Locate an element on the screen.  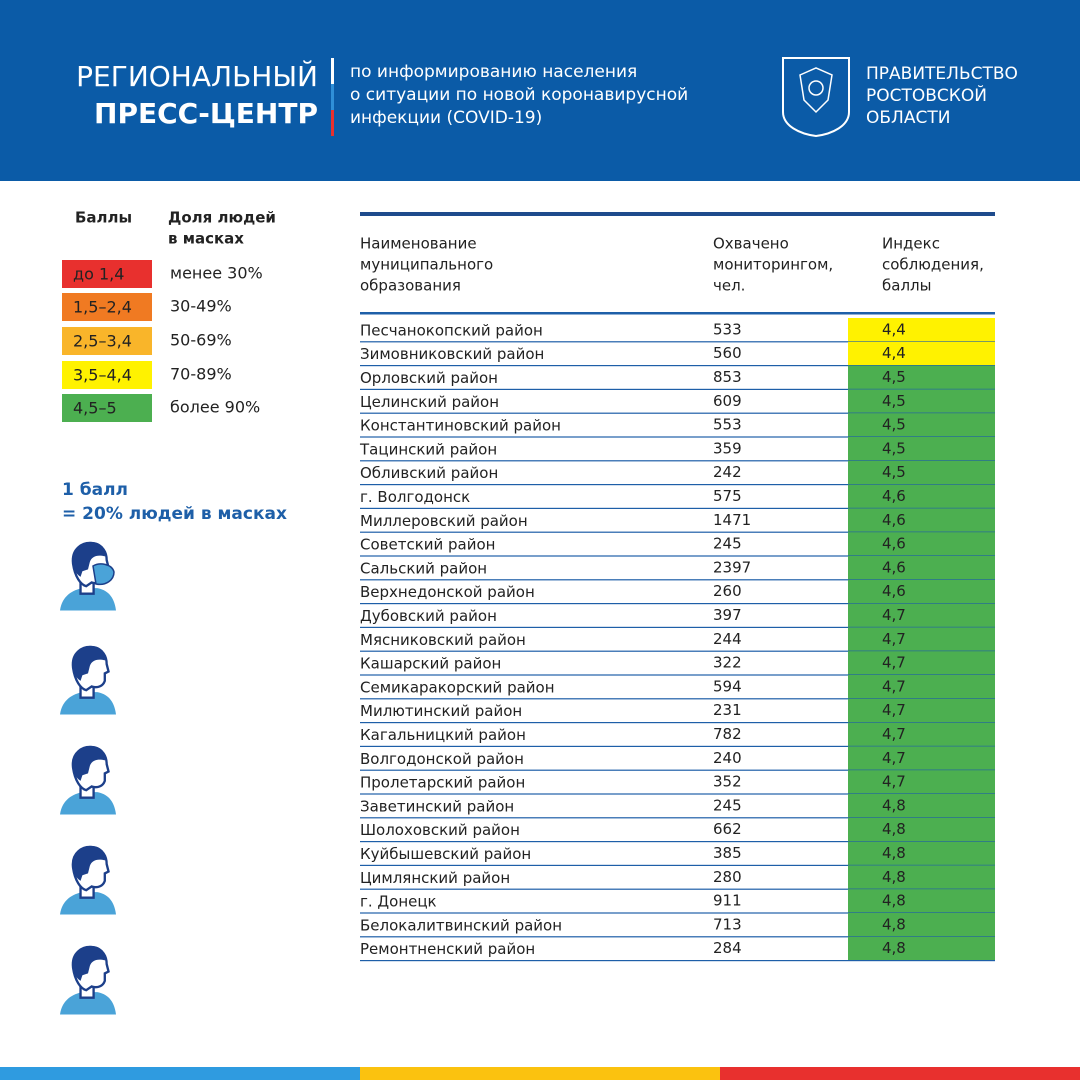
legend-share: более 90% is located at coordinates (215, 407).